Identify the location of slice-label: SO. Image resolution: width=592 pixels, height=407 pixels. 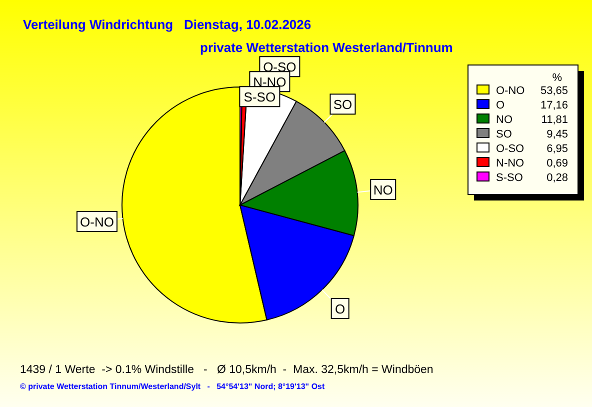
(342, 104).